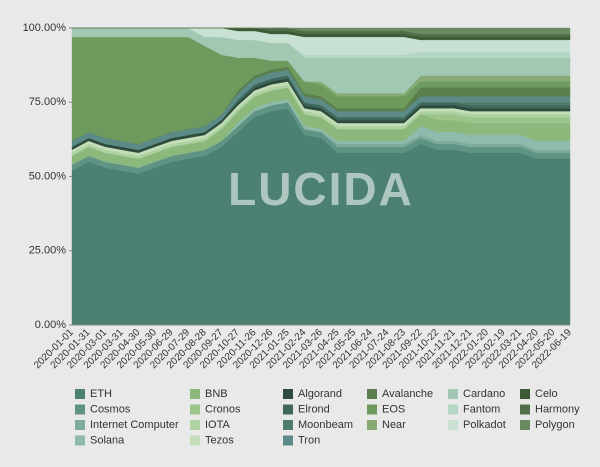 The width and height of the screenshot is (600, 467). Describe the element at coordinates (48, 176) in the screenshot. I see `y-tick-label: 50.00%` at that location.